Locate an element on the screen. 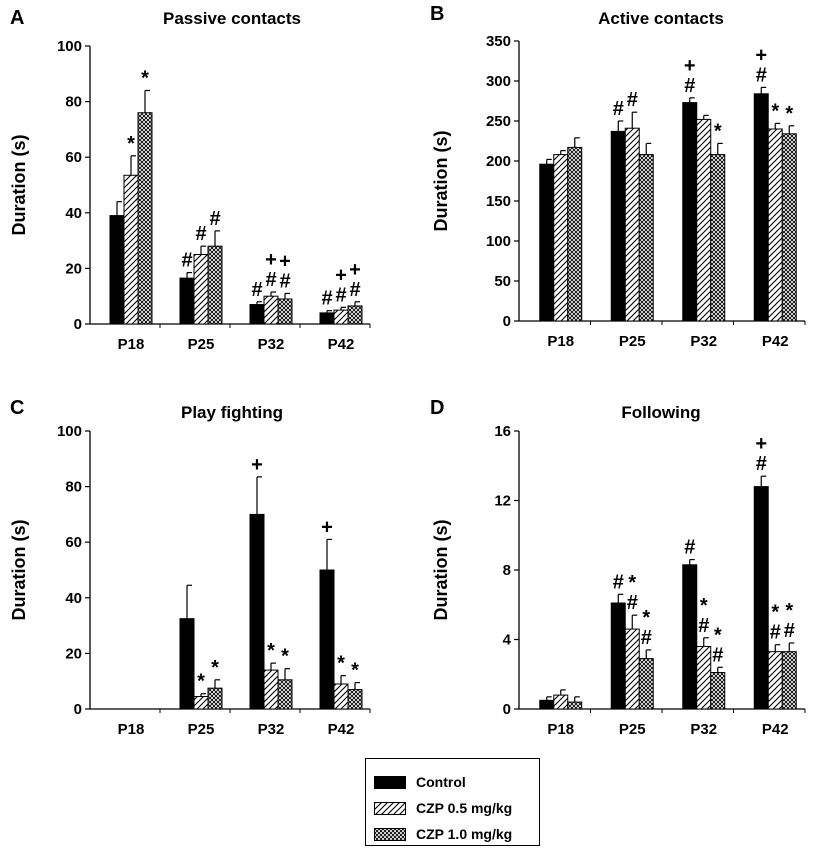 Image resolution: width=838 pixels, height=850 pixels. chart-title: Play fighting is located at coordinates (232, 412).